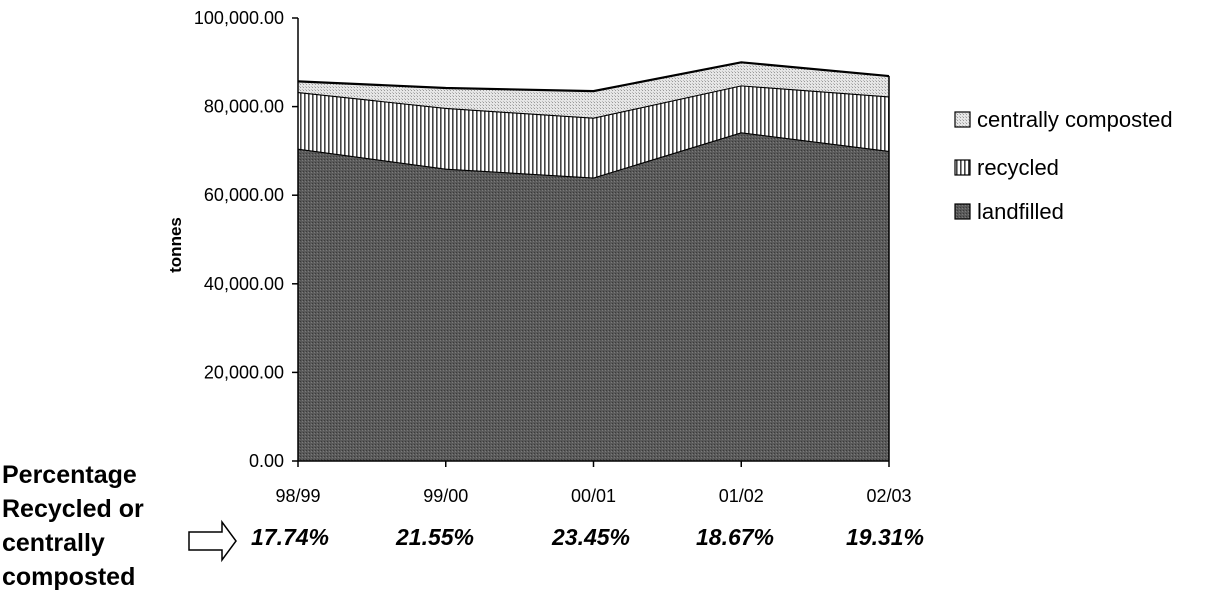  I want to click on percentage-value: 19.31%, so click(885, 537).